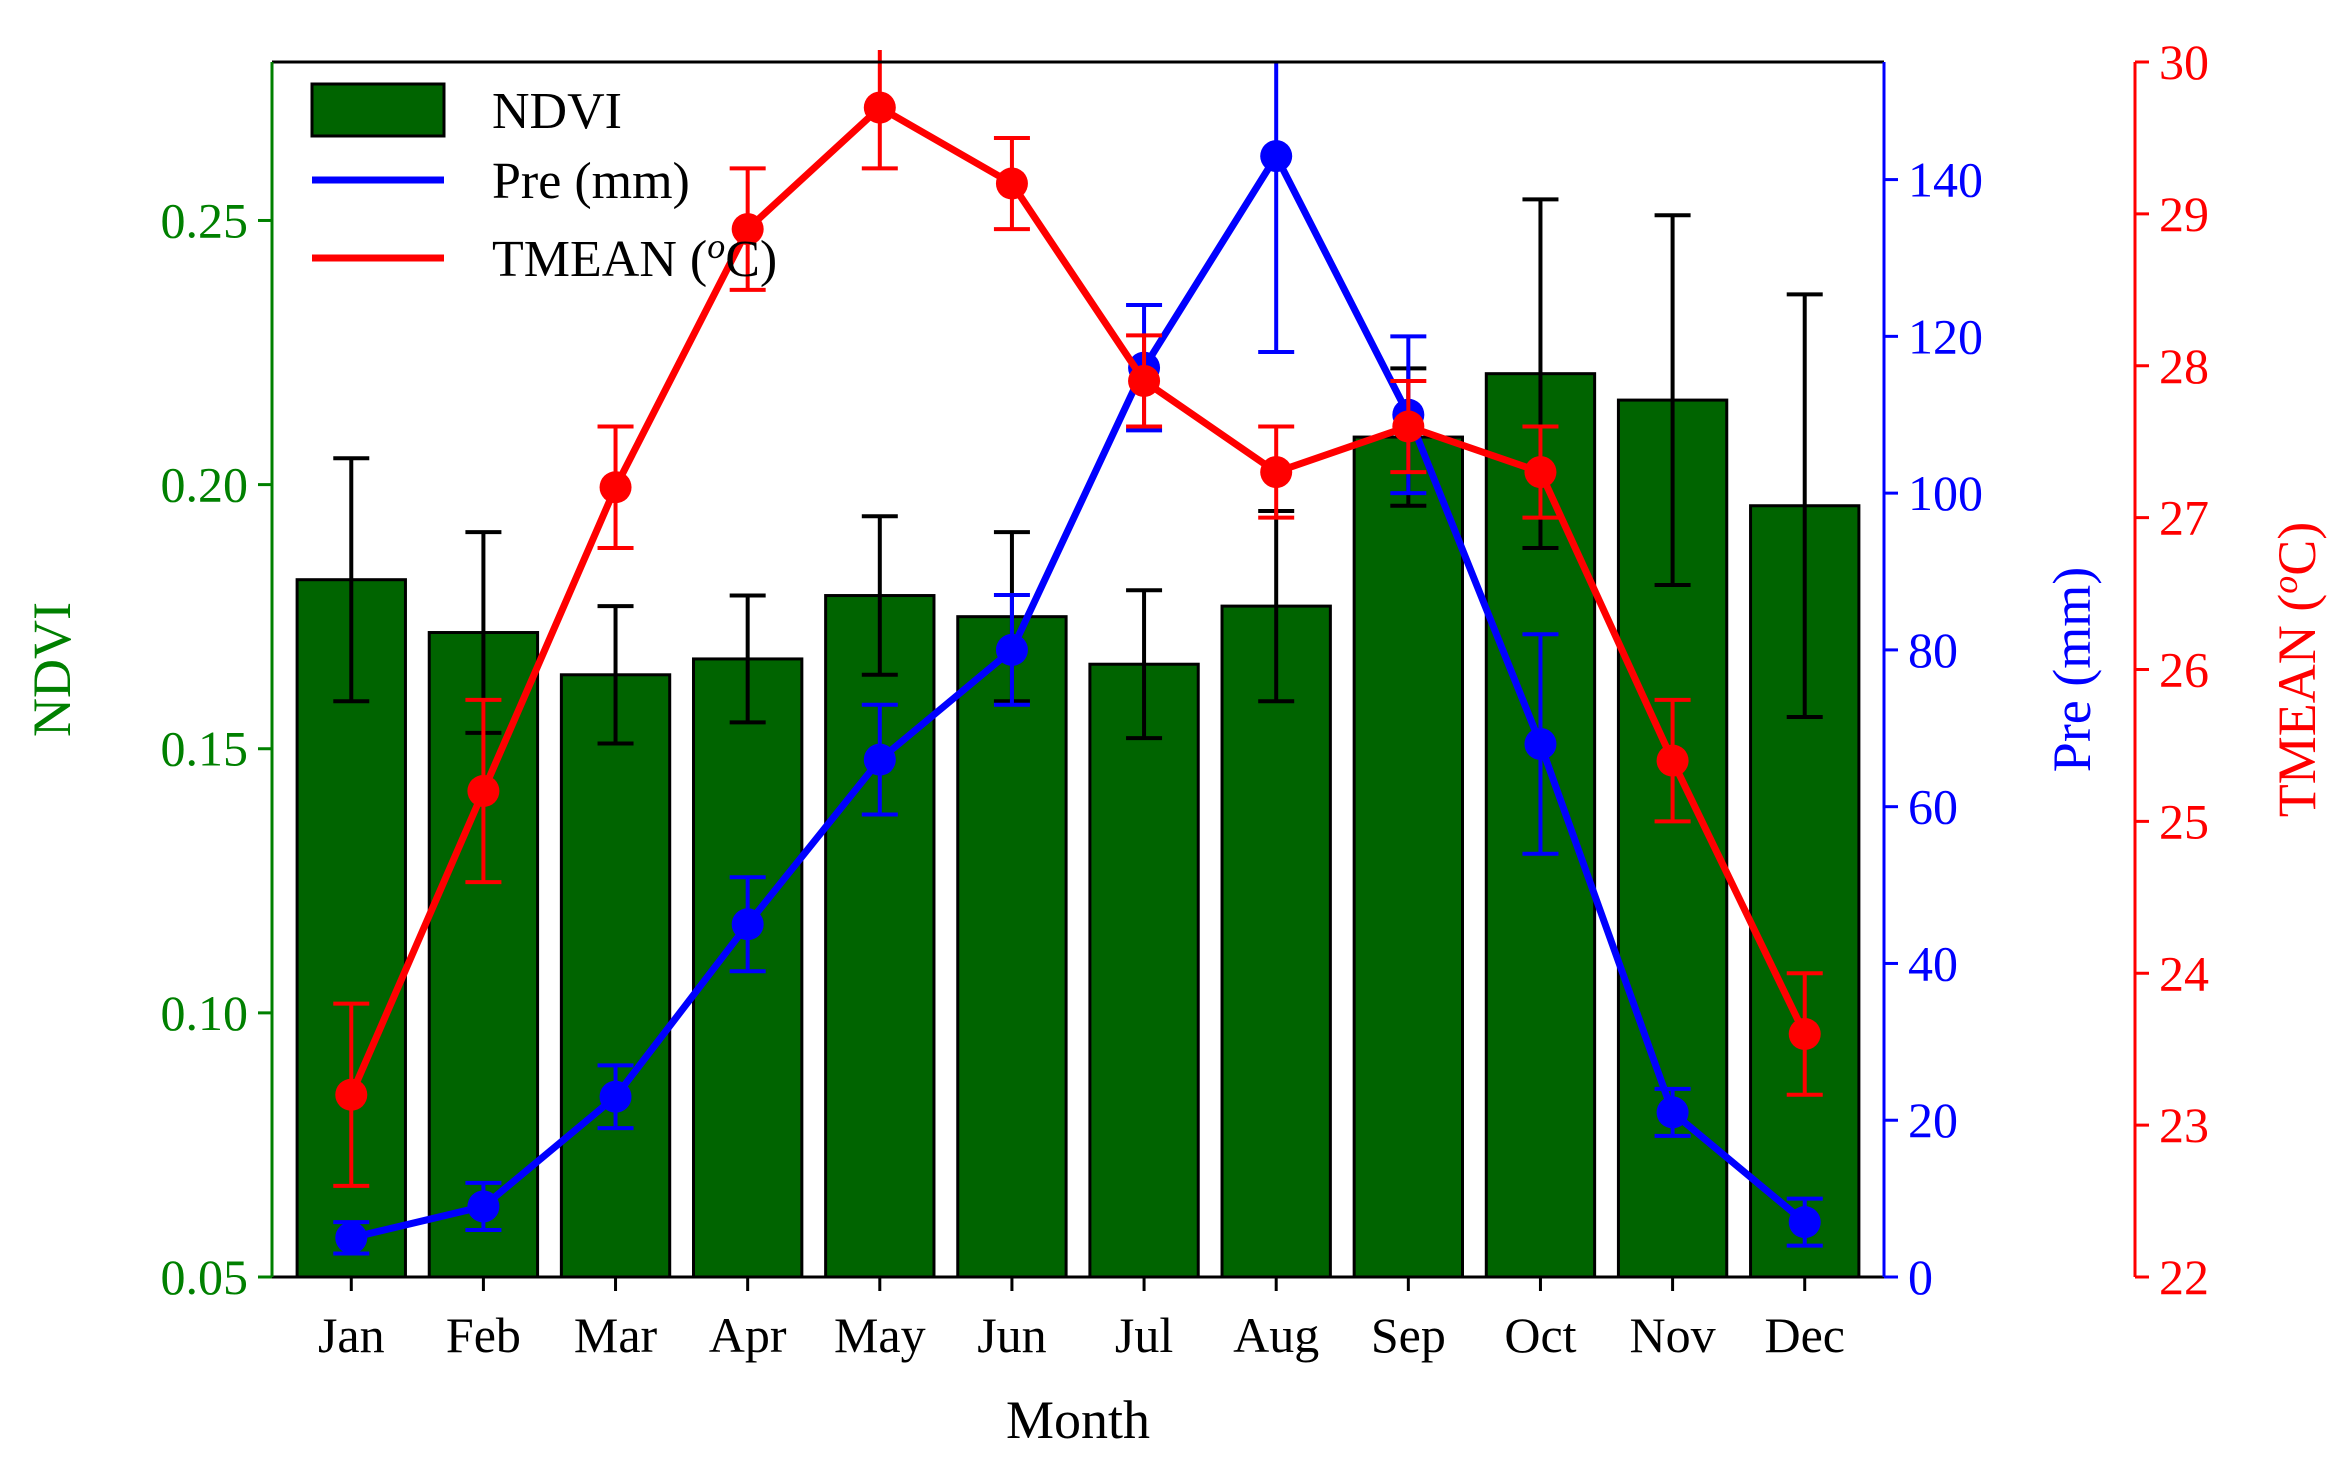 The image size is (2339, 1475). I want to click on legend-tmean-part: TMEAN (, so click(599, 259).